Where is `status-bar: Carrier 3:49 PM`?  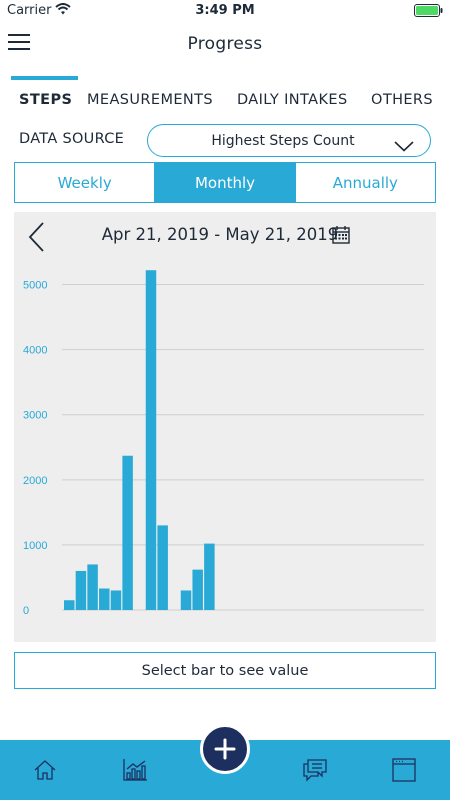
status-bar: Carrier 3:49 PM is located at coordinates (225, 11).